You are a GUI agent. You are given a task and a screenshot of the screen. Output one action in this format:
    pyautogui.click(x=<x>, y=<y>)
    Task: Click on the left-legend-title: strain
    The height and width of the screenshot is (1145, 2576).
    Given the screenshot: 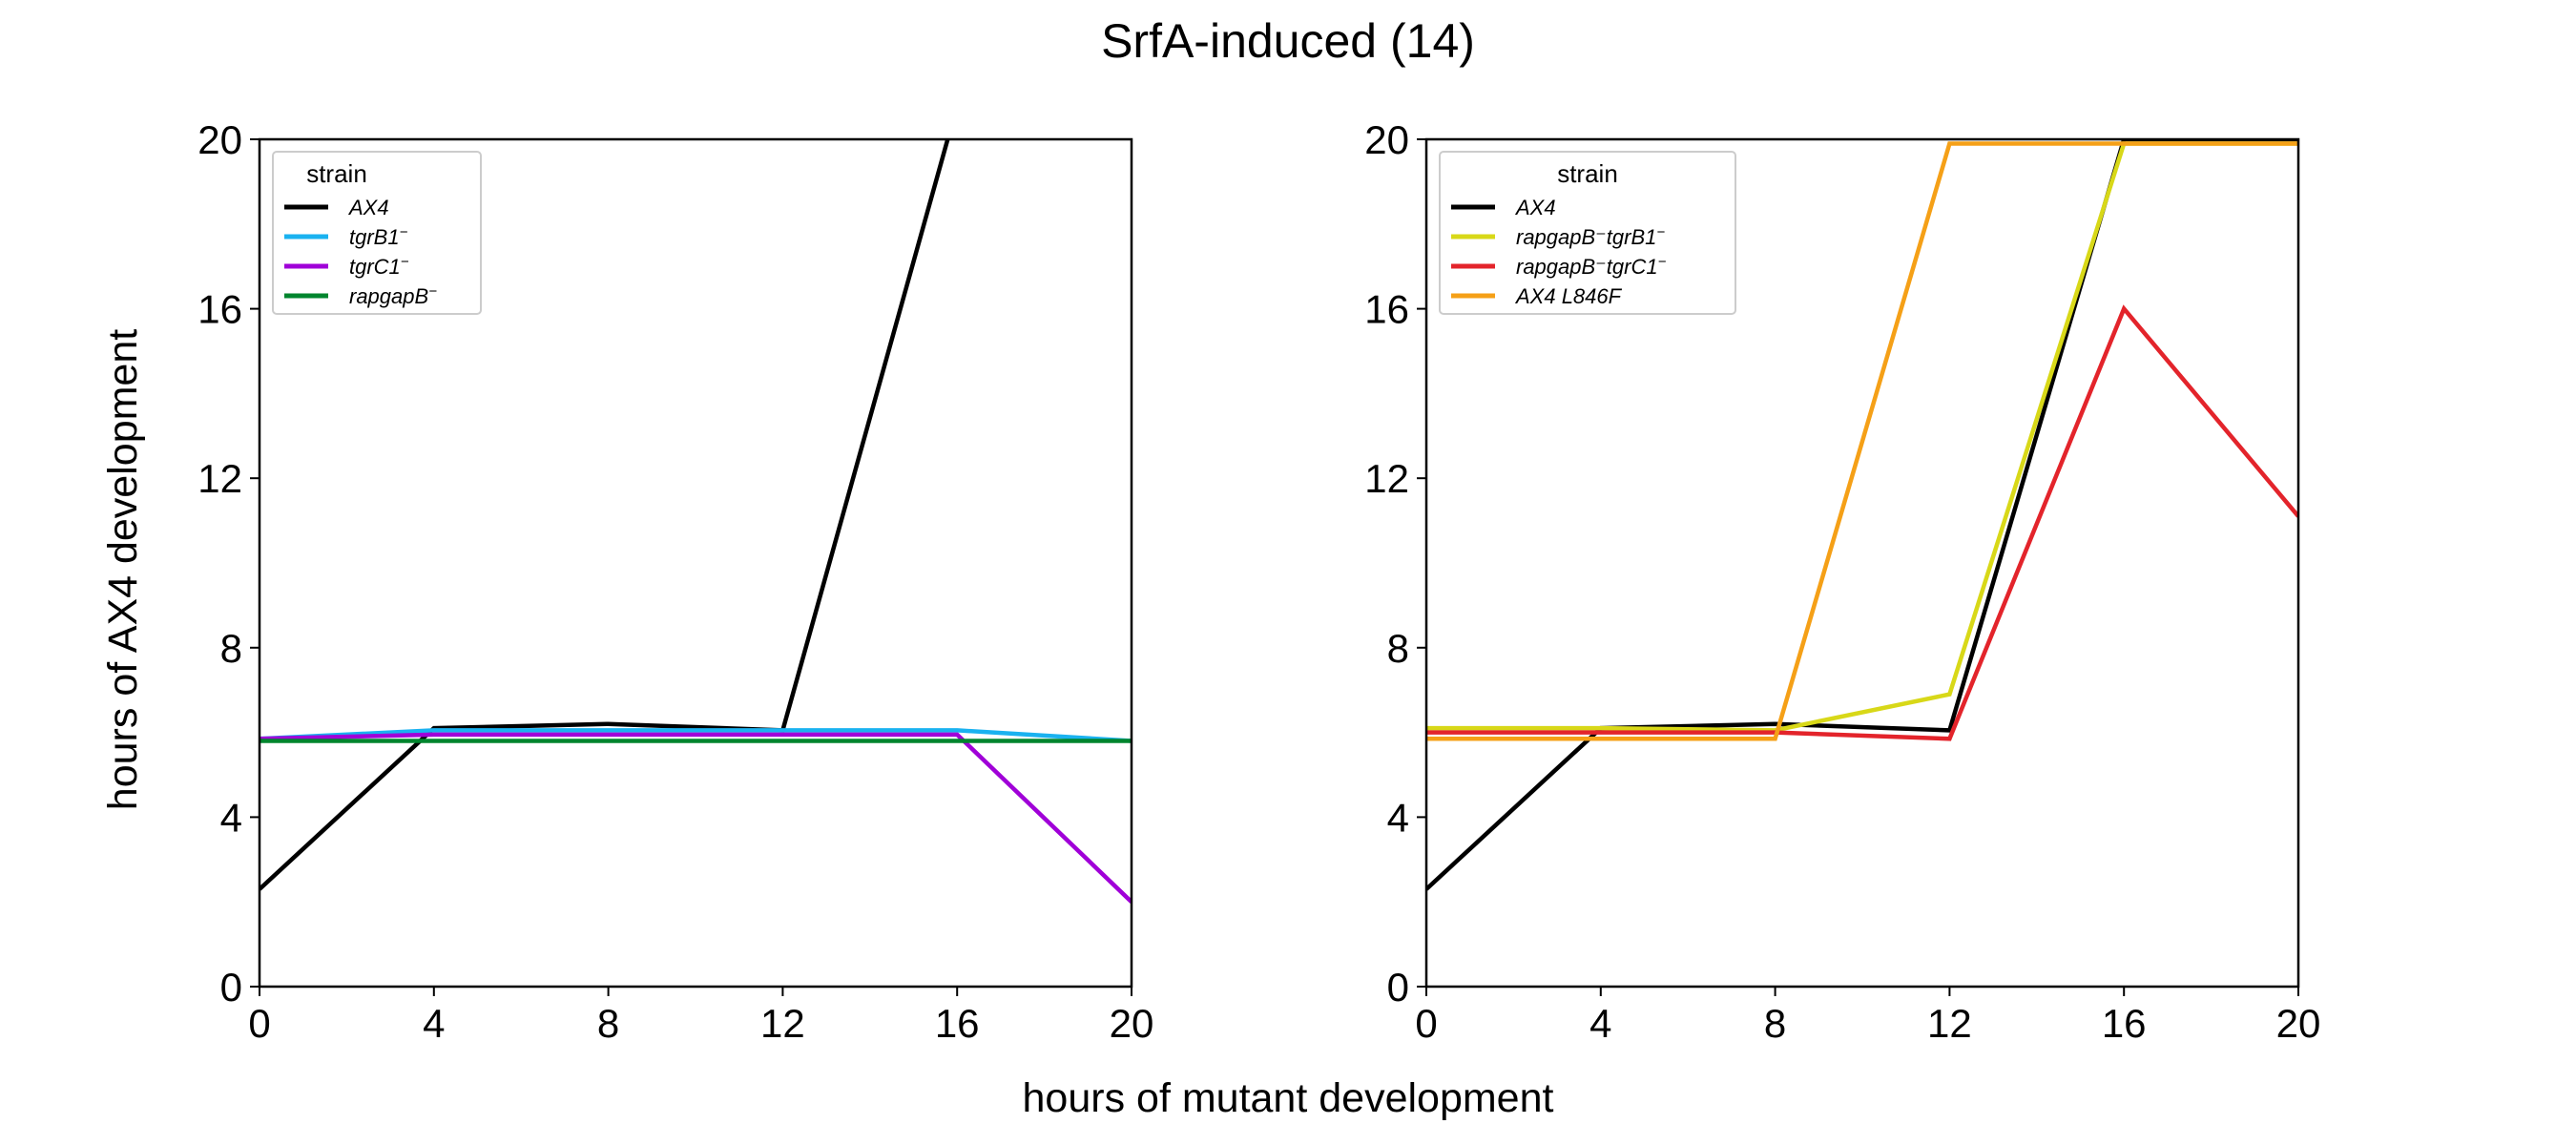 What is the action you would take?
    pyautogui.click(x=336, y=173)
    